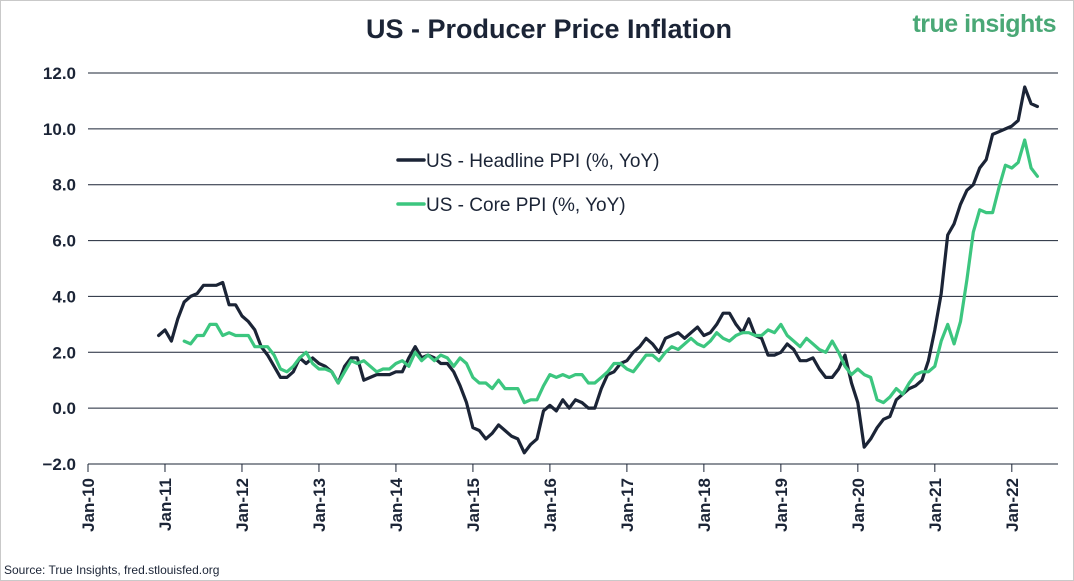 This screenshot has height=581, width=1074. I want to click on y-tick-label: 6.0, so click(64, 241).